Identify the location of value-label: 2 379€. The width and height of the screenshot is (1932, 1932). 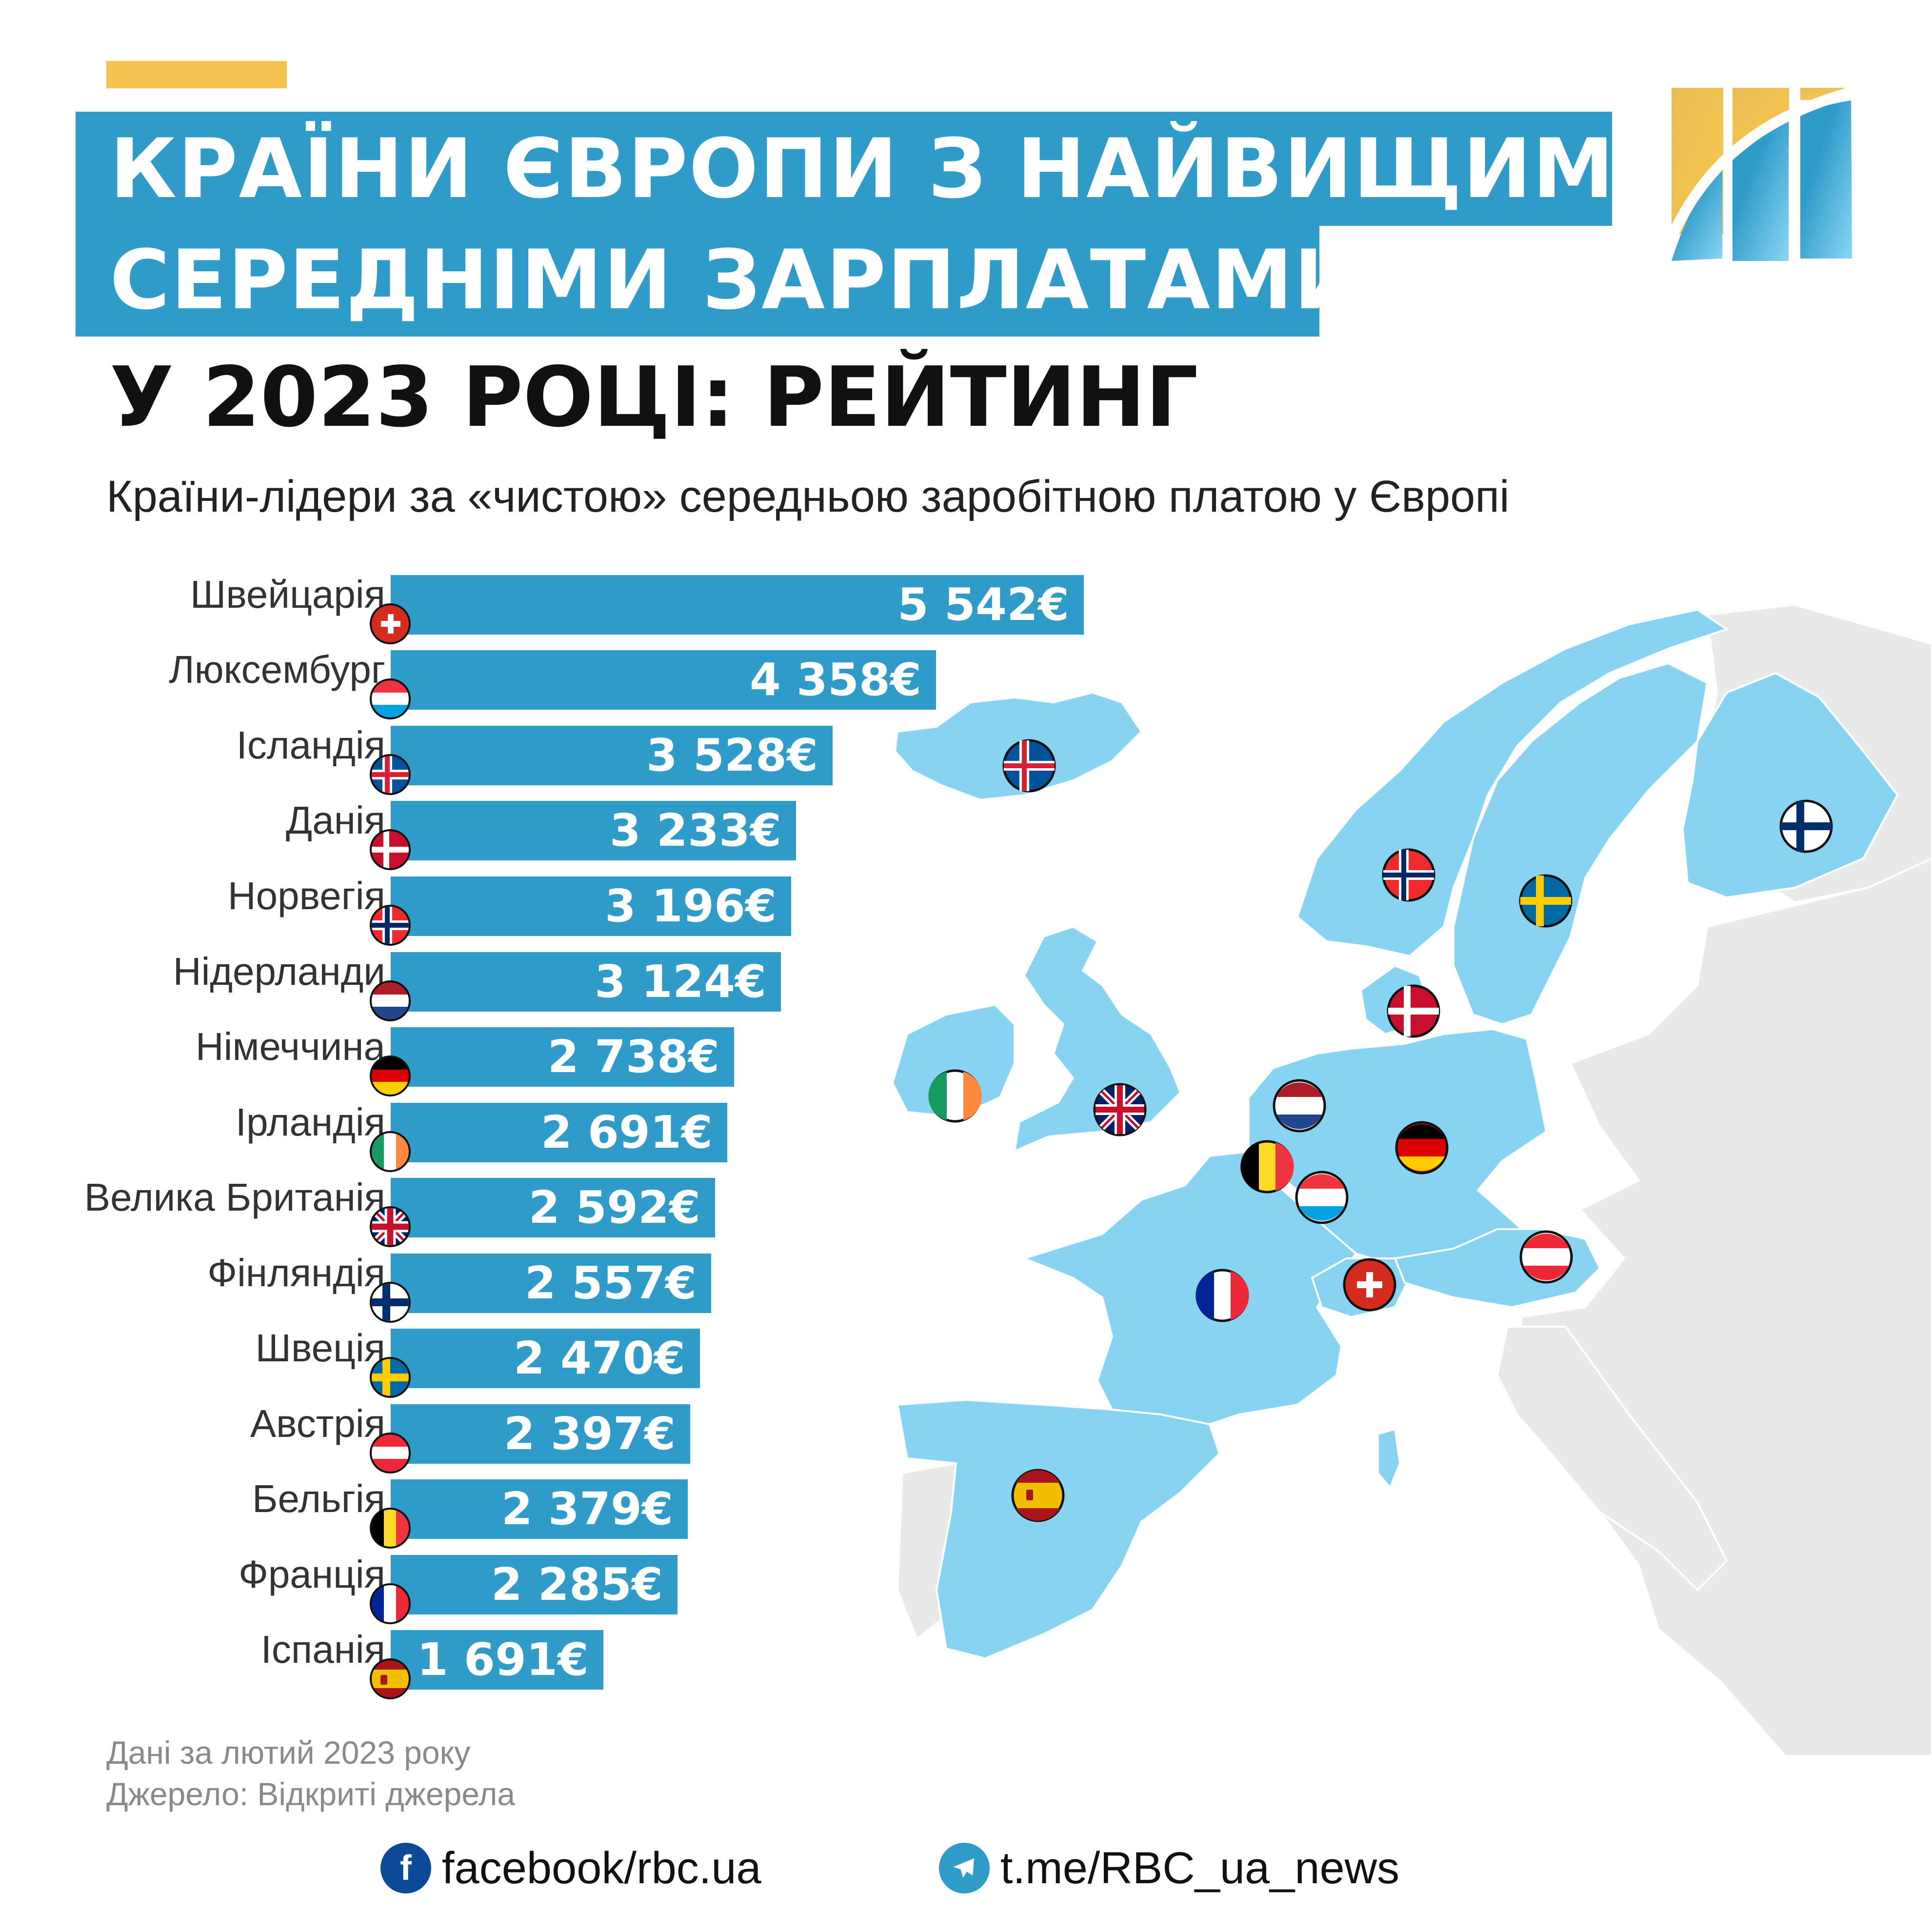
(587, 1509).